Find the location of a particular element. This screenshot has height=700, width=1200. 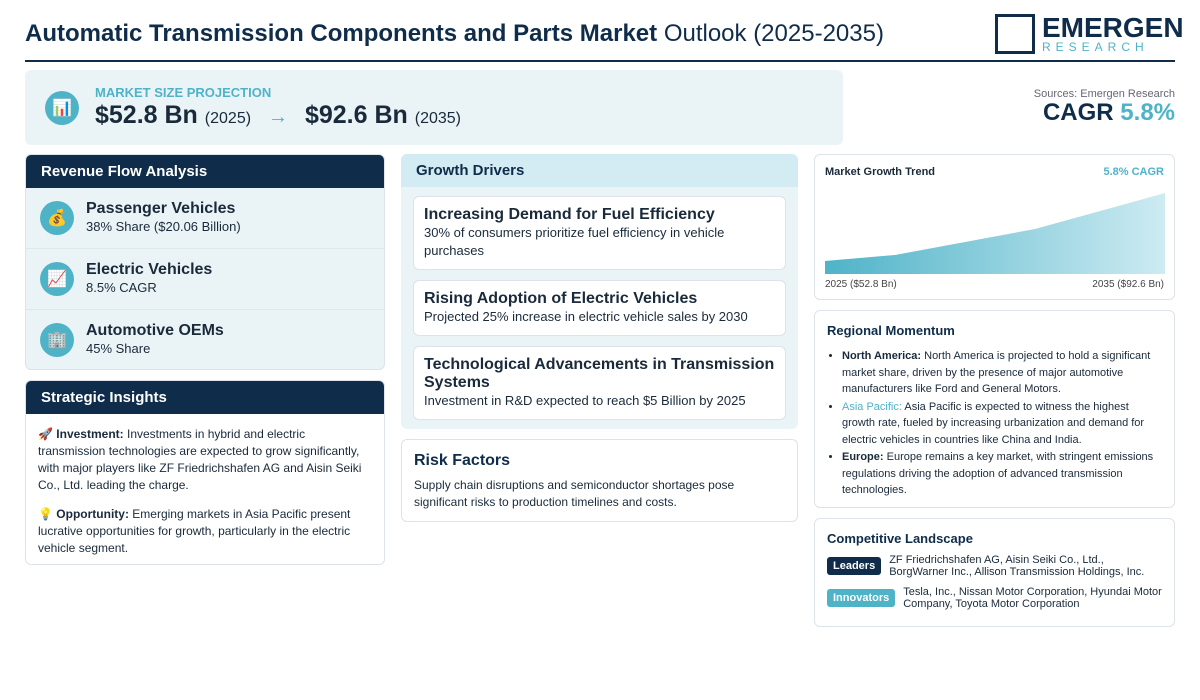

item-detail: 8.5% CAGR is located at coordinates (121, 287).